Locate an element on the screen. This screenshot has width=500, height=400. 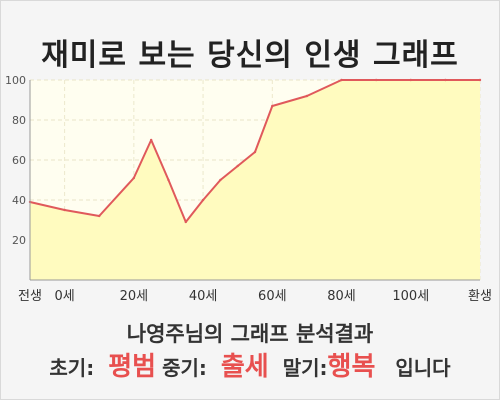
y-tick-label: 20 is located at coordinates (19, 240).